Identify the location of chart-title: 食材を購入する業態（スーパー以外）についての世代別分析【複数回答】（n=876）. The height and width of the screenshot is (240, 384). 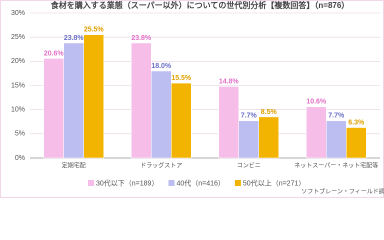
(200, 5).